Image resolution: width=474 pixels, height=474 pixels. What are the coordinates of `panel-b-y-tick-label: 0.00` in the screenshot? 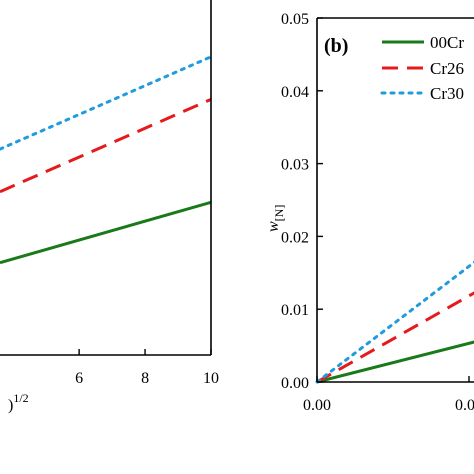 It's located at (295, 383).